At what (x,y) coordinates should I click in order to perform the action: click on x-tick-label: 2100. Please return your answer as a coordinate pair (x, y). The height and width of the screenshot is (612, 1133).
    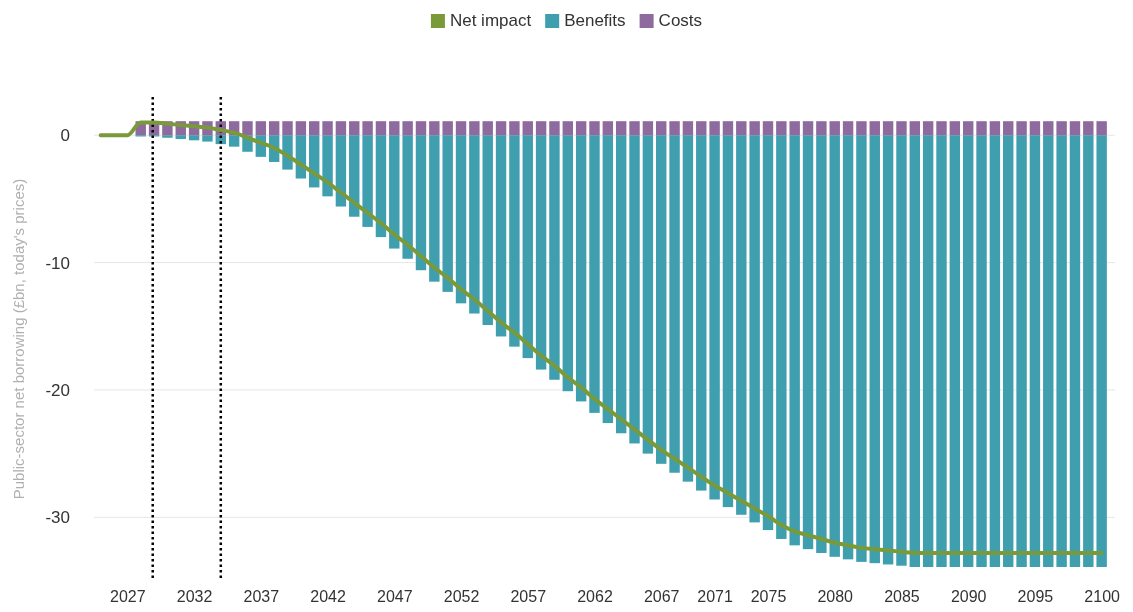
    Looking at the image, I should click on (1102, 597).